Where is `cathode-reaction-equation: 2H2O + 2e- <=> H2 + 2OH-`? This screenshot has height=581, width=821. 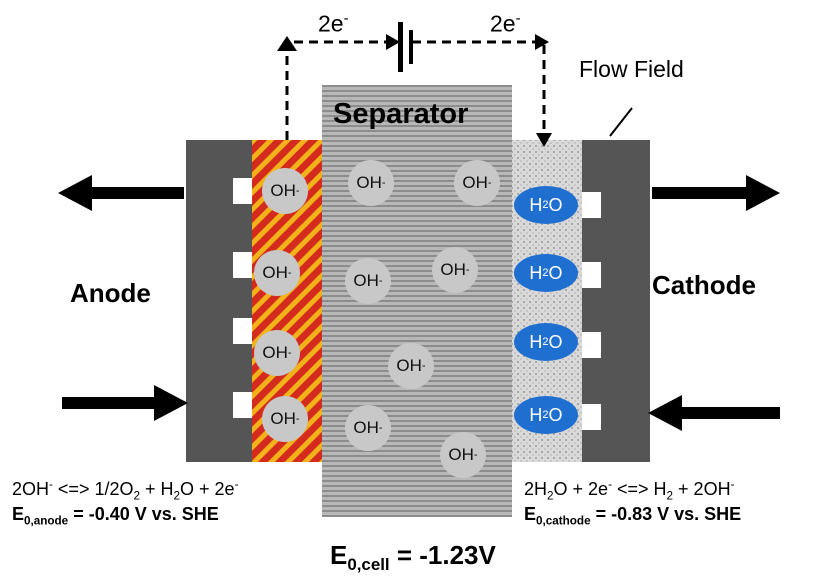 cathode-reaction-equation: 2H2O + 2e- <=> H2 + 2OH- is located at coordinates (629, 490).